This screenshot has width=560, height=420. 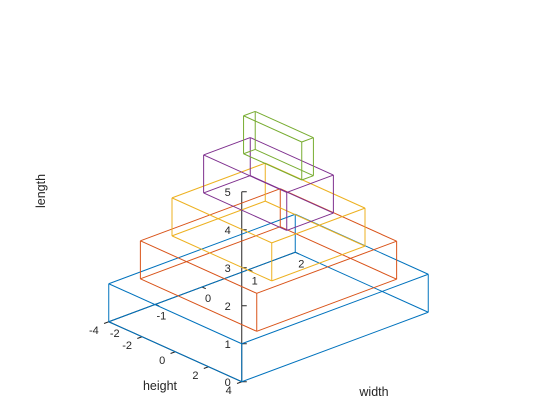 What do you see at coordinates (373, 392) in the screenshot?
I see `x-axis-label: width` at bounding box center [373, 392].